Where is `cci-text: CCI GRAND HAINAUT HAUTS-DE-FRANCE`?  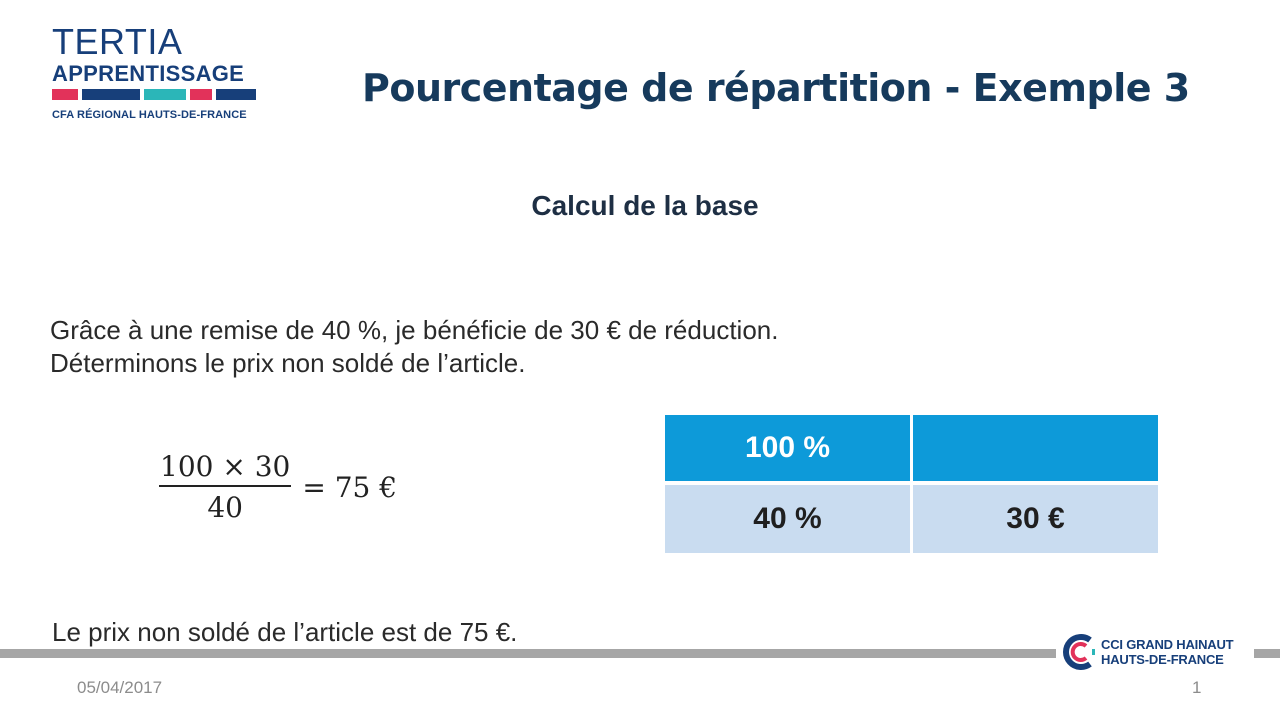
cci-text: CCI GRAND HAINAUT HAUTS-DE-FRANCE is located at coordinates (1167, 652).